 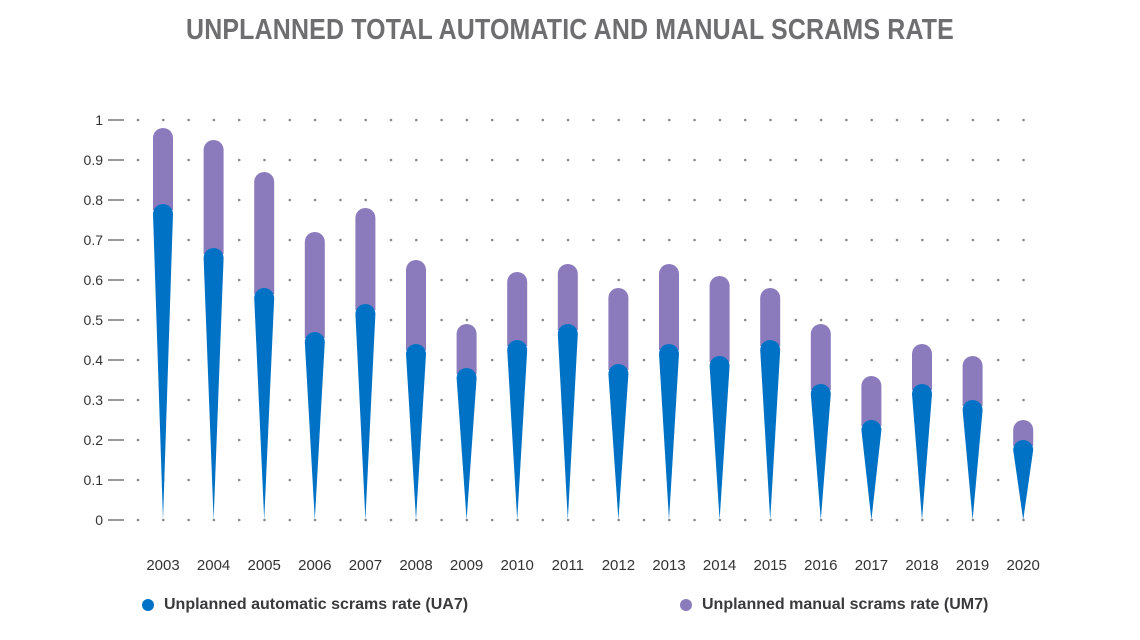 I want to click on x-tick-label: 2013, so click(x=668, y=565).